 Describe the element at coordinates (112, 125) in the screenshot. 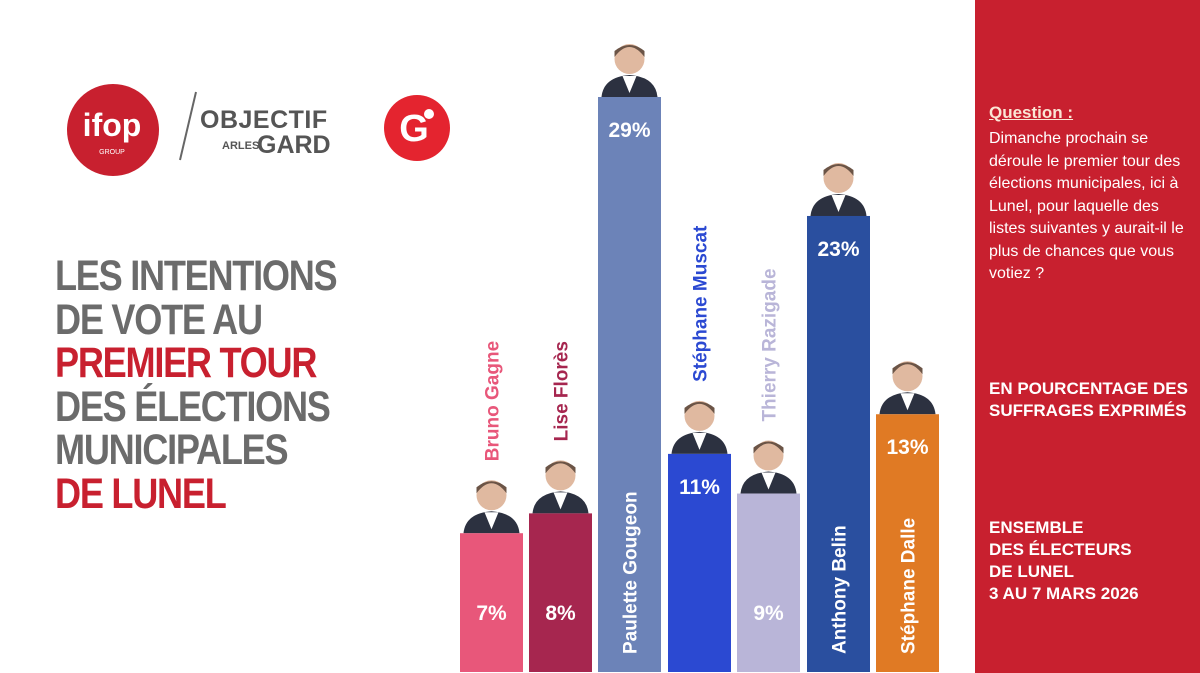

I see `ifop-logo-text: ifop` at that location.